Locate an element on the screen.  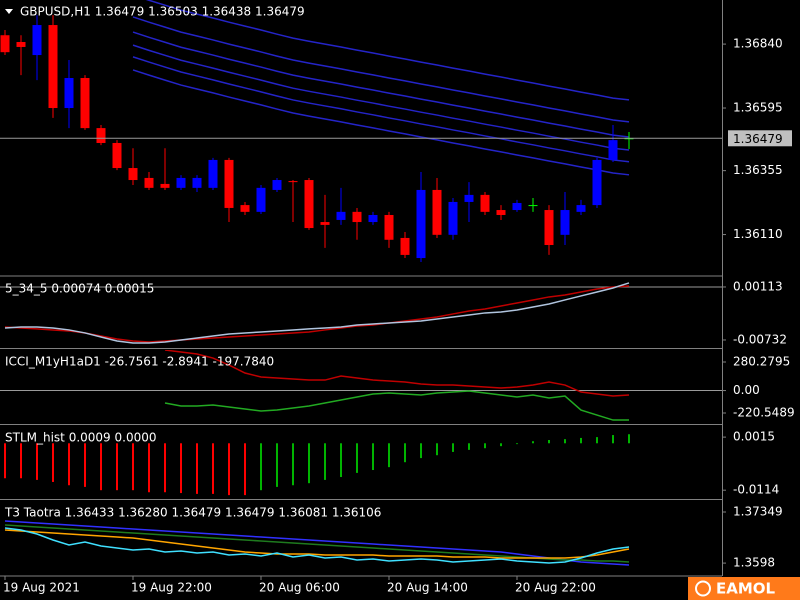
y-tick-label: -220.5489 is located at coordinates (764, 413).